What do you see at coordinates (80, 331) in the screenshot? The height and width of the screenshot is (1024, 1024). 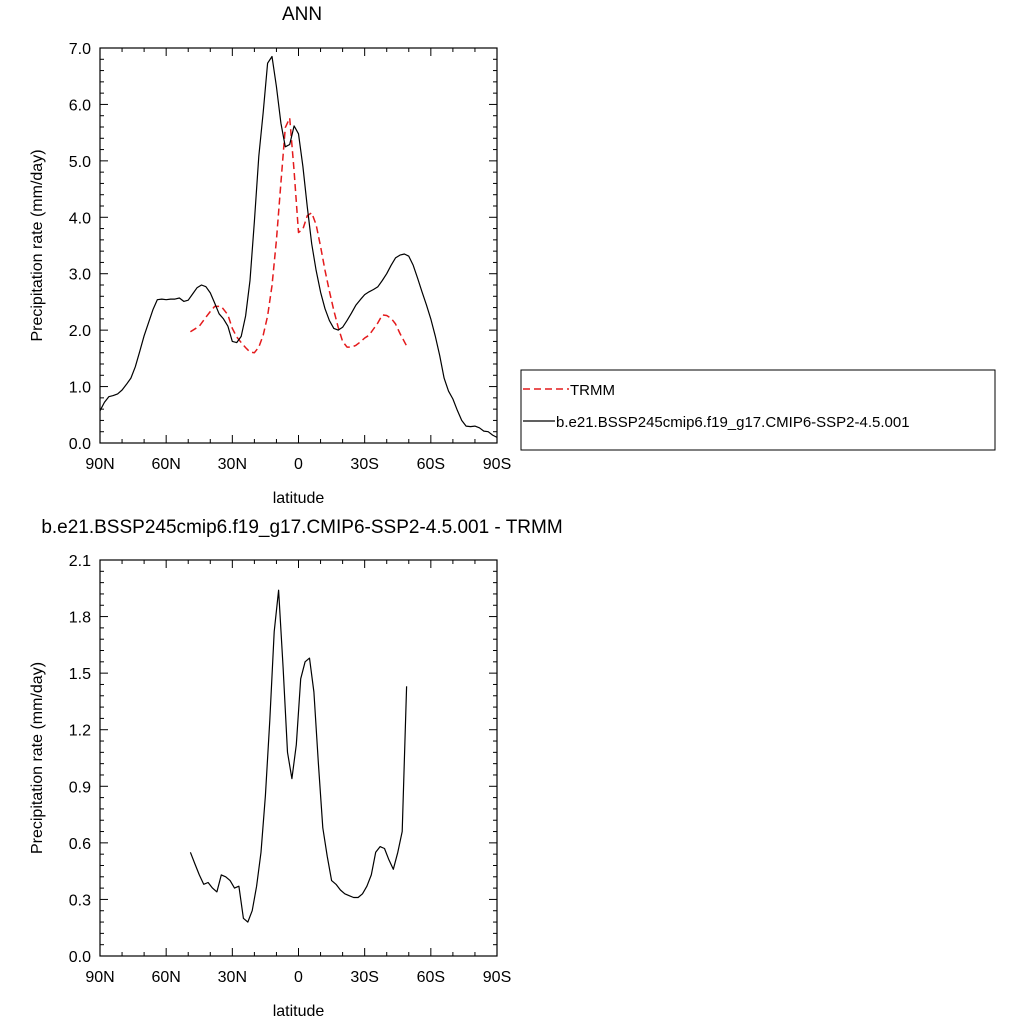 I see `y-tick-label: 2.0` at bounding box center [80, 331].